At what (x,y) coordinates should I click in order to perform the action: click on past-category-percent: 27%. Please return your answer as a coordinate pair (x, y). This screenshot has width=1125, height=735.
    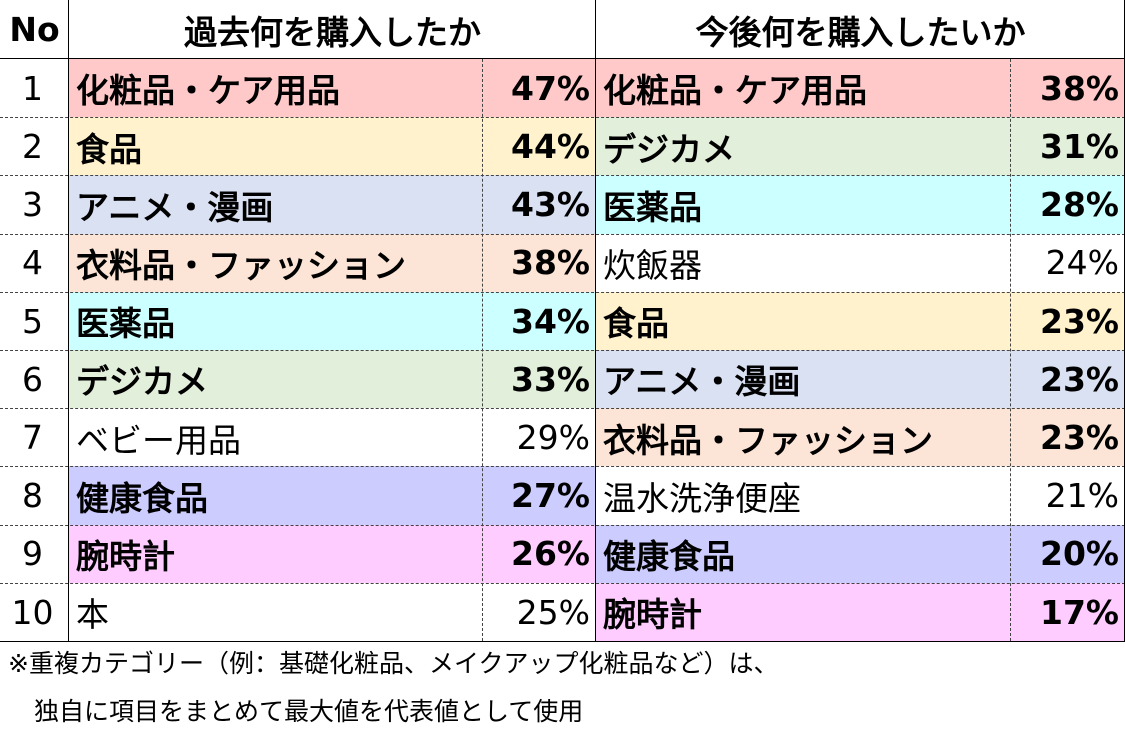
    Looking at the image, I should click on (539, 496).